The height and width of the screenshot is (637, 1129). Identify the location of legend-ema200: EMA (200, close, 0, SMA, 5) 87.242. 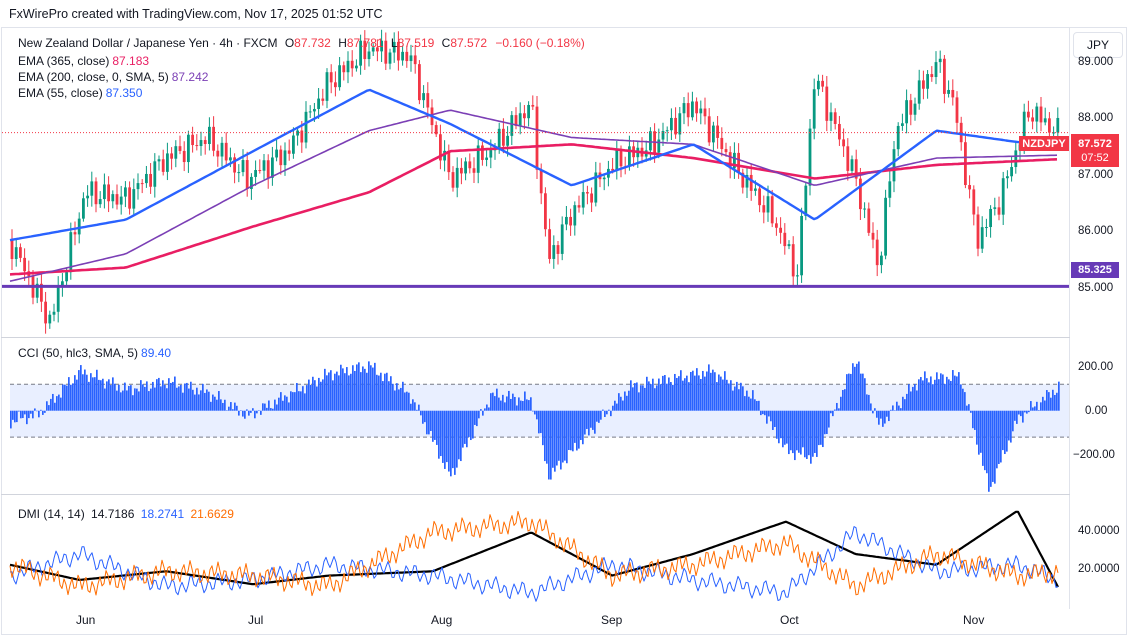
(113, 77).